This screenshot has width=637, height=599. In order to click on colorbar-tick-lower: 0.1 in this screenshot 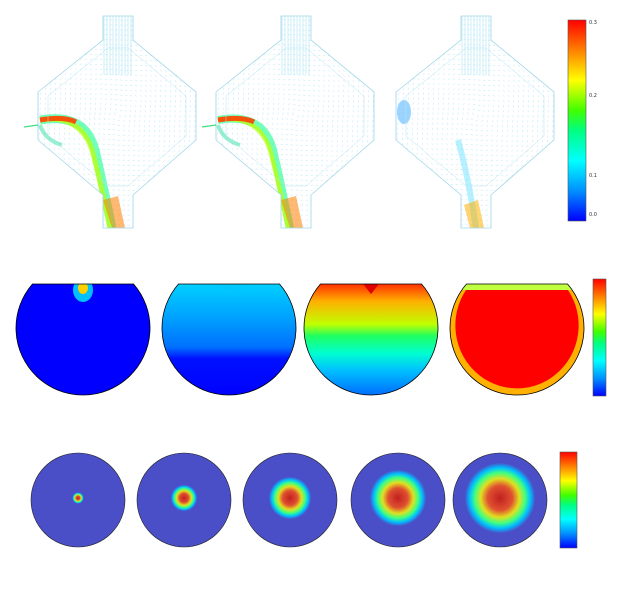, I will do `click(593, 176)`.